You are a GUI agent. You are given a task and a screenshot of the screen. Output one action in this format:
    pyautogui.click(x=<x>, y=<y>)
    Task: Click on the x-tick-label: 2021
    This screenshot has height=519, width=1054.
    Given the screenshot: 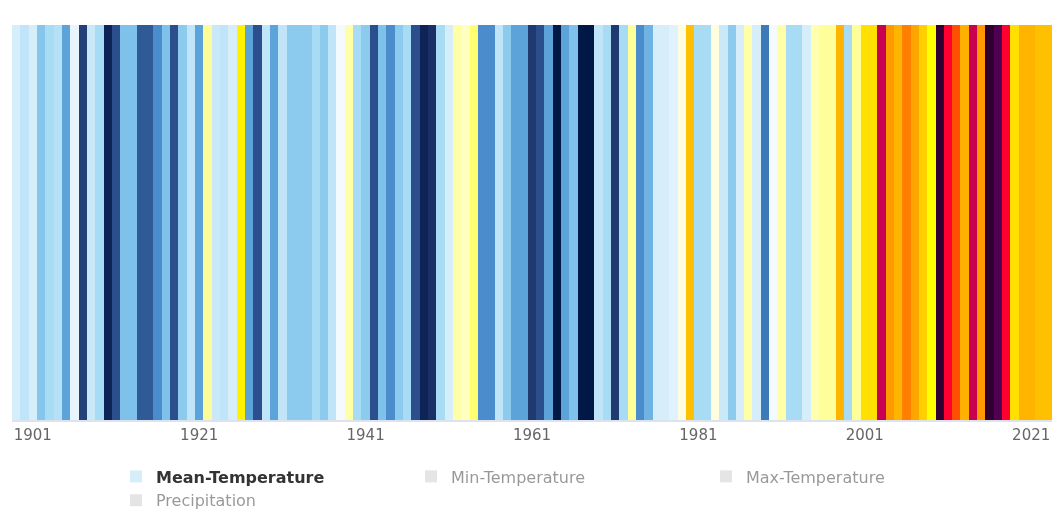 What is the action you would take?
    pyautogui.click(x=1031, y=435)
    